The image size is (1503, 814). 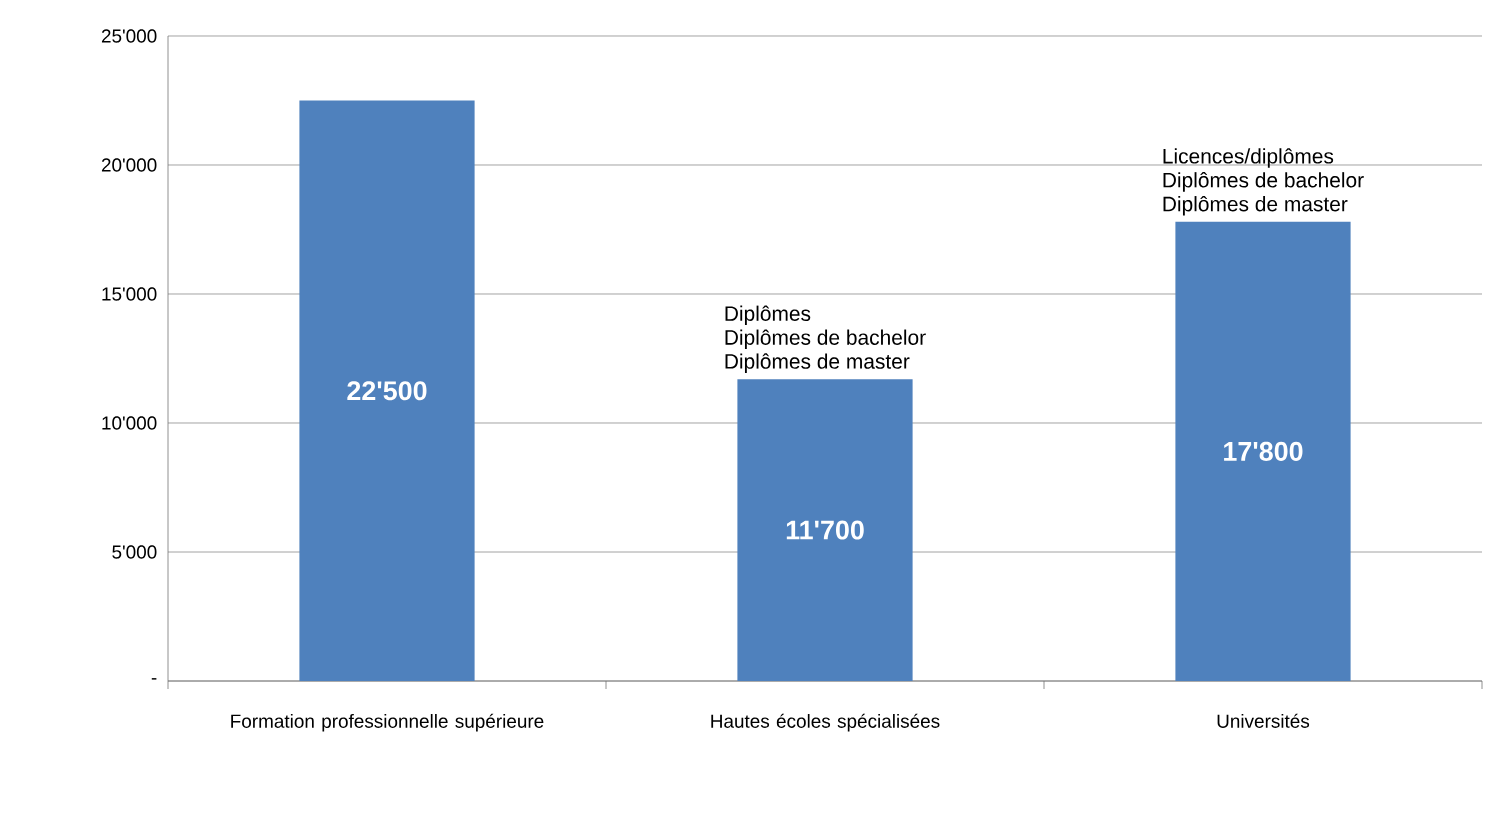 What do you see at coordinates (129, 165) in the screenshot?
I see `y-tick-label: 20'000` at bounding box center [129, 165].